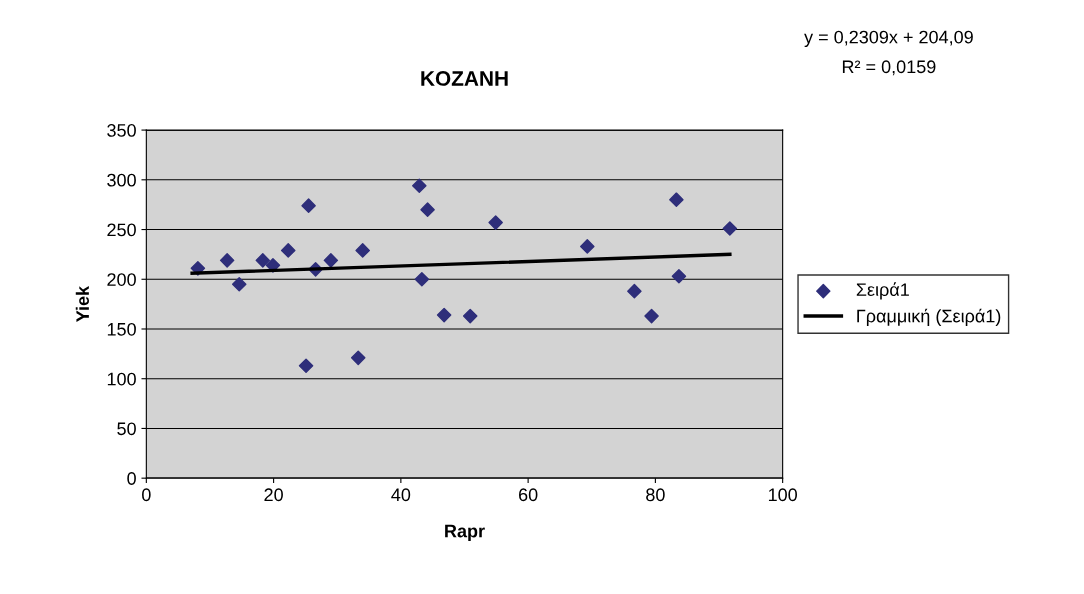  What do you see at coordinates (465, 532) in the screenshot?
I see `x-axis-title: Rapr` at bounding box center [465, 532].